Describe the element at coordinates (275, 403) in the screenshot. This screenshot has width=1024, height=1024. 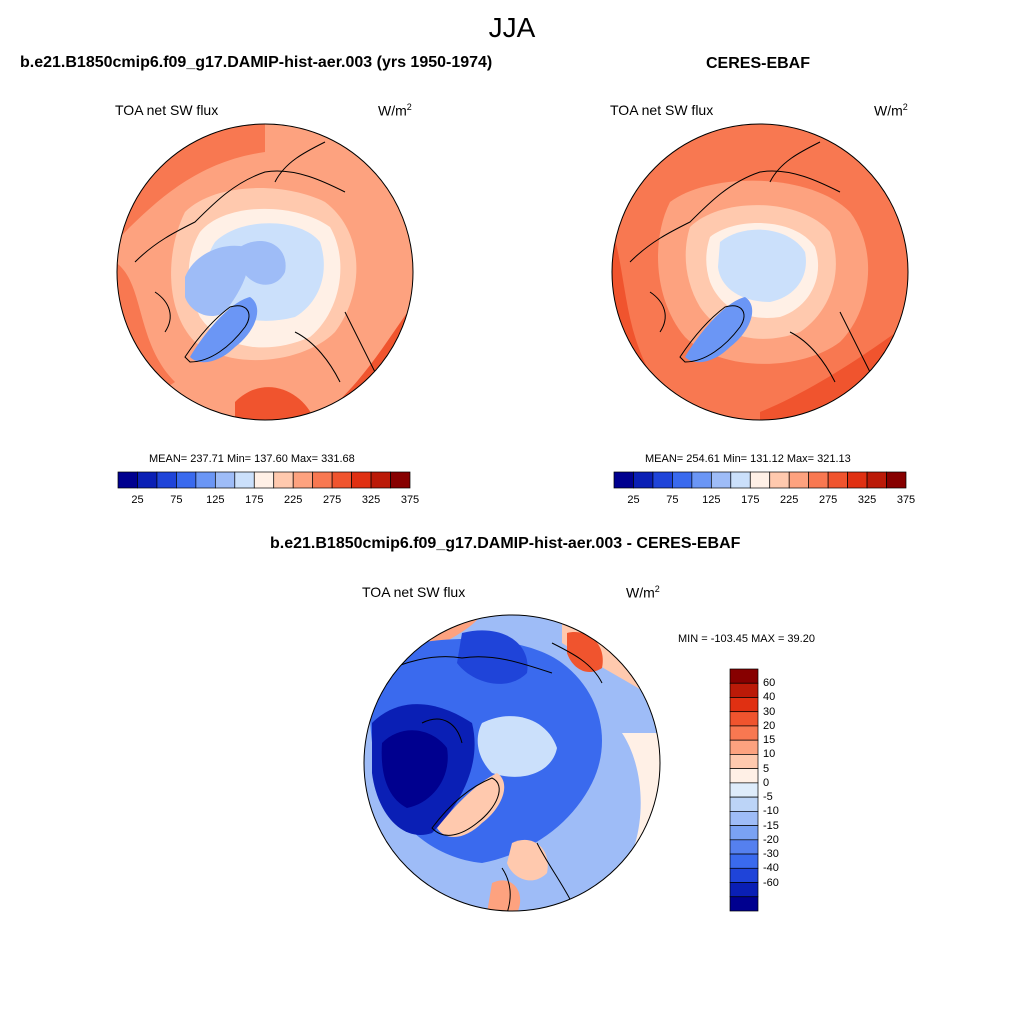
I see `model-field-s` at that location.